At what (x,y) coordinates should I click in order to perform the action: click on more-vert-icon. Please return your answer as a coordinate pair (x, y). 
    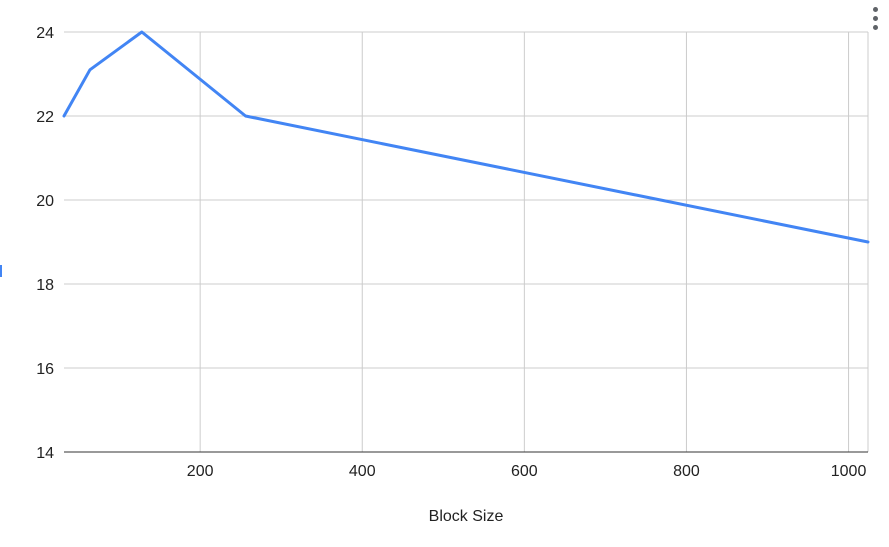
    Looking at the image, I should click on (876, 19).